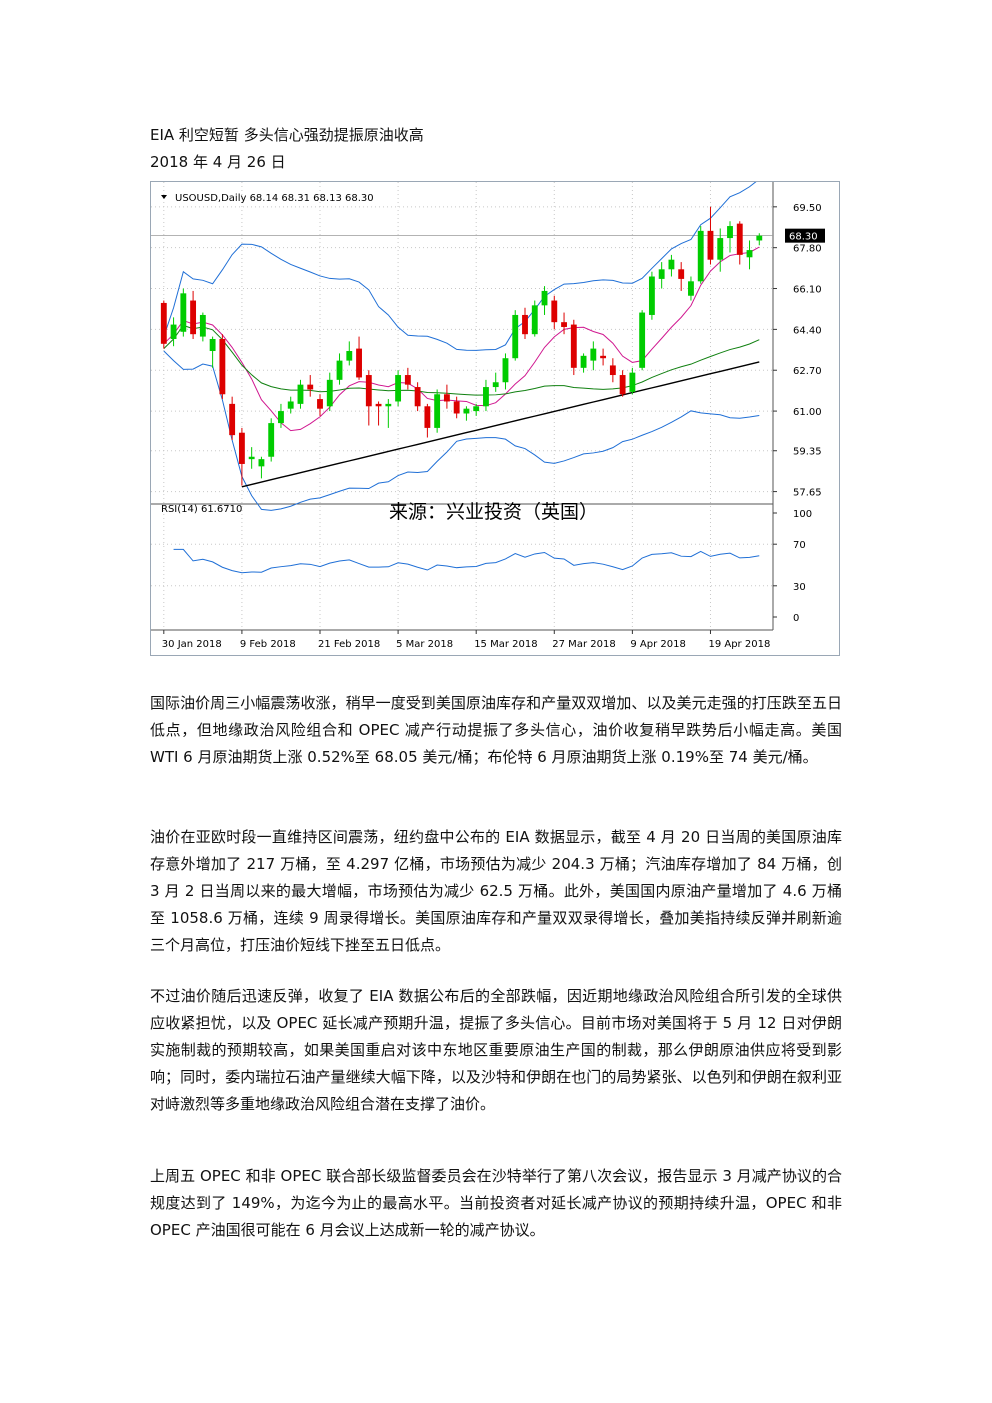 This screenshot has width=992, height=1403. What do you see at coordinates (500, 424) in the screenshot?
I see `moving-average-slow` at bounding box center [500, 424].